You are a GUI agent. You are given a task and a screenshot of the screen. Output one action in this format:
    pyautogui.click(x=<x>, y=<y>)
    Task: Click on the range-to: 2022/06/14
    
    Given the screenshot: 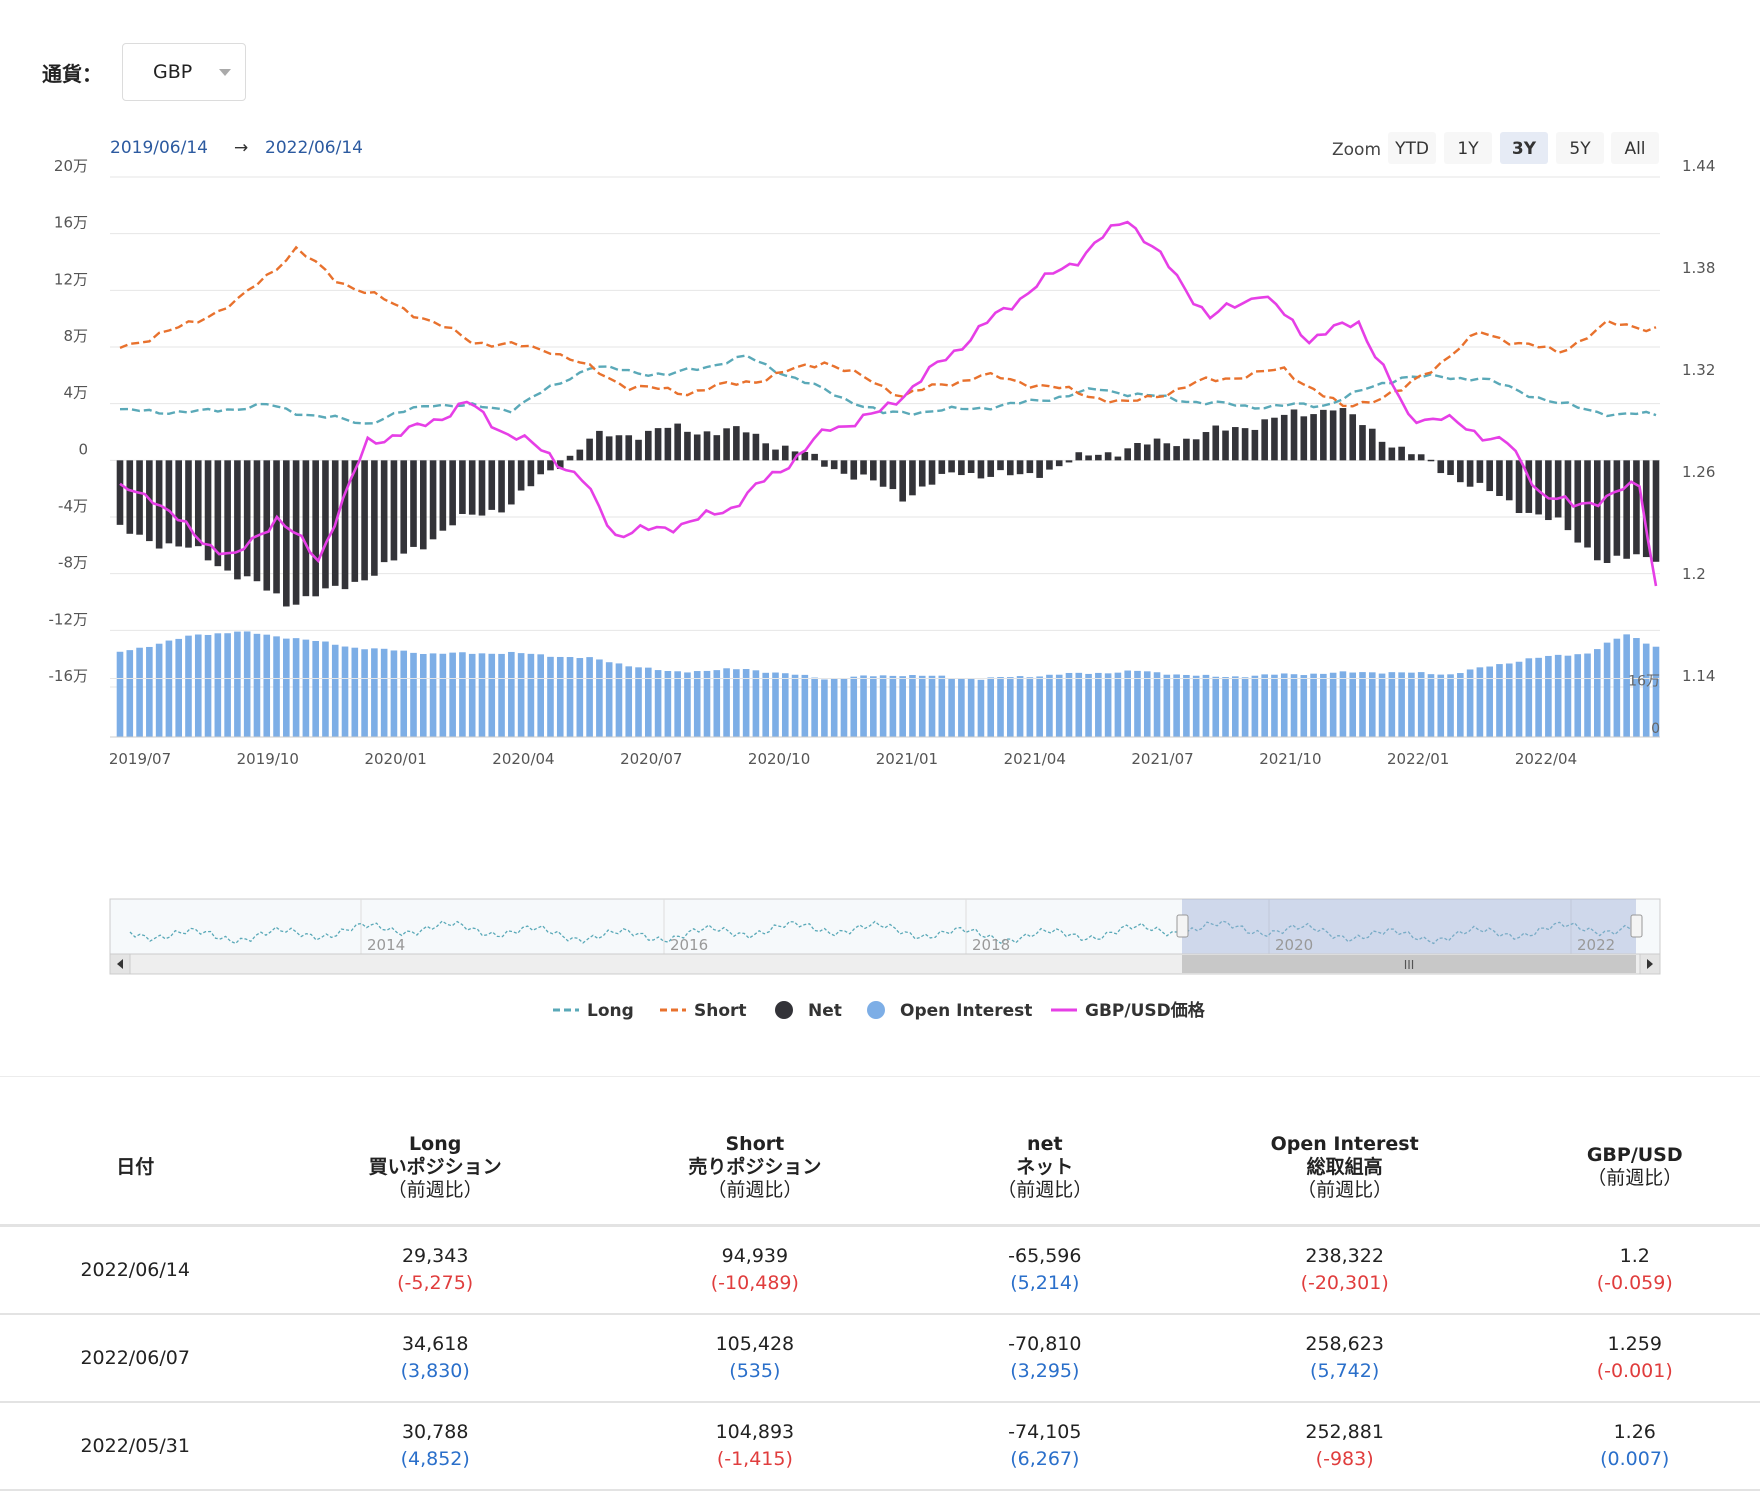 What is the action you would take?
    pyautogui.click(x=314, y=148)
    